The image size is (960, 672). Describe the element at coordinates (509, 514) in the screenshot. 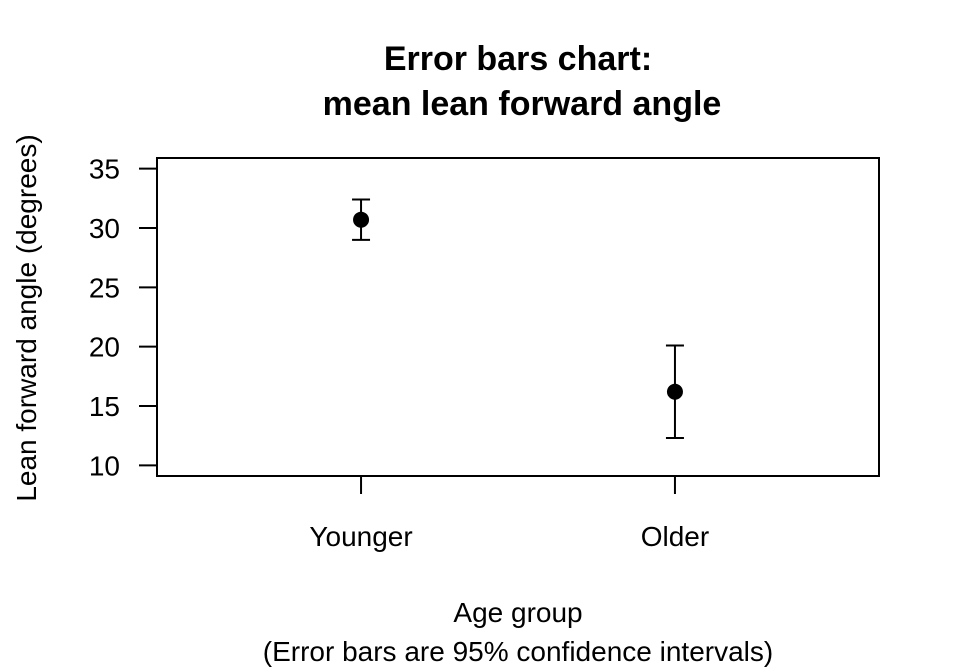

I see `x-axis: Younger Older` at that location.